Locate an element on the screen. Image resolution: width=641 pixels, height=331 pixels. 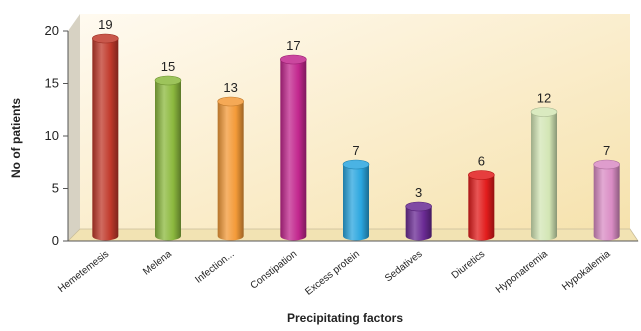
bar-infection: 13 is located at coordinates (230, 160).